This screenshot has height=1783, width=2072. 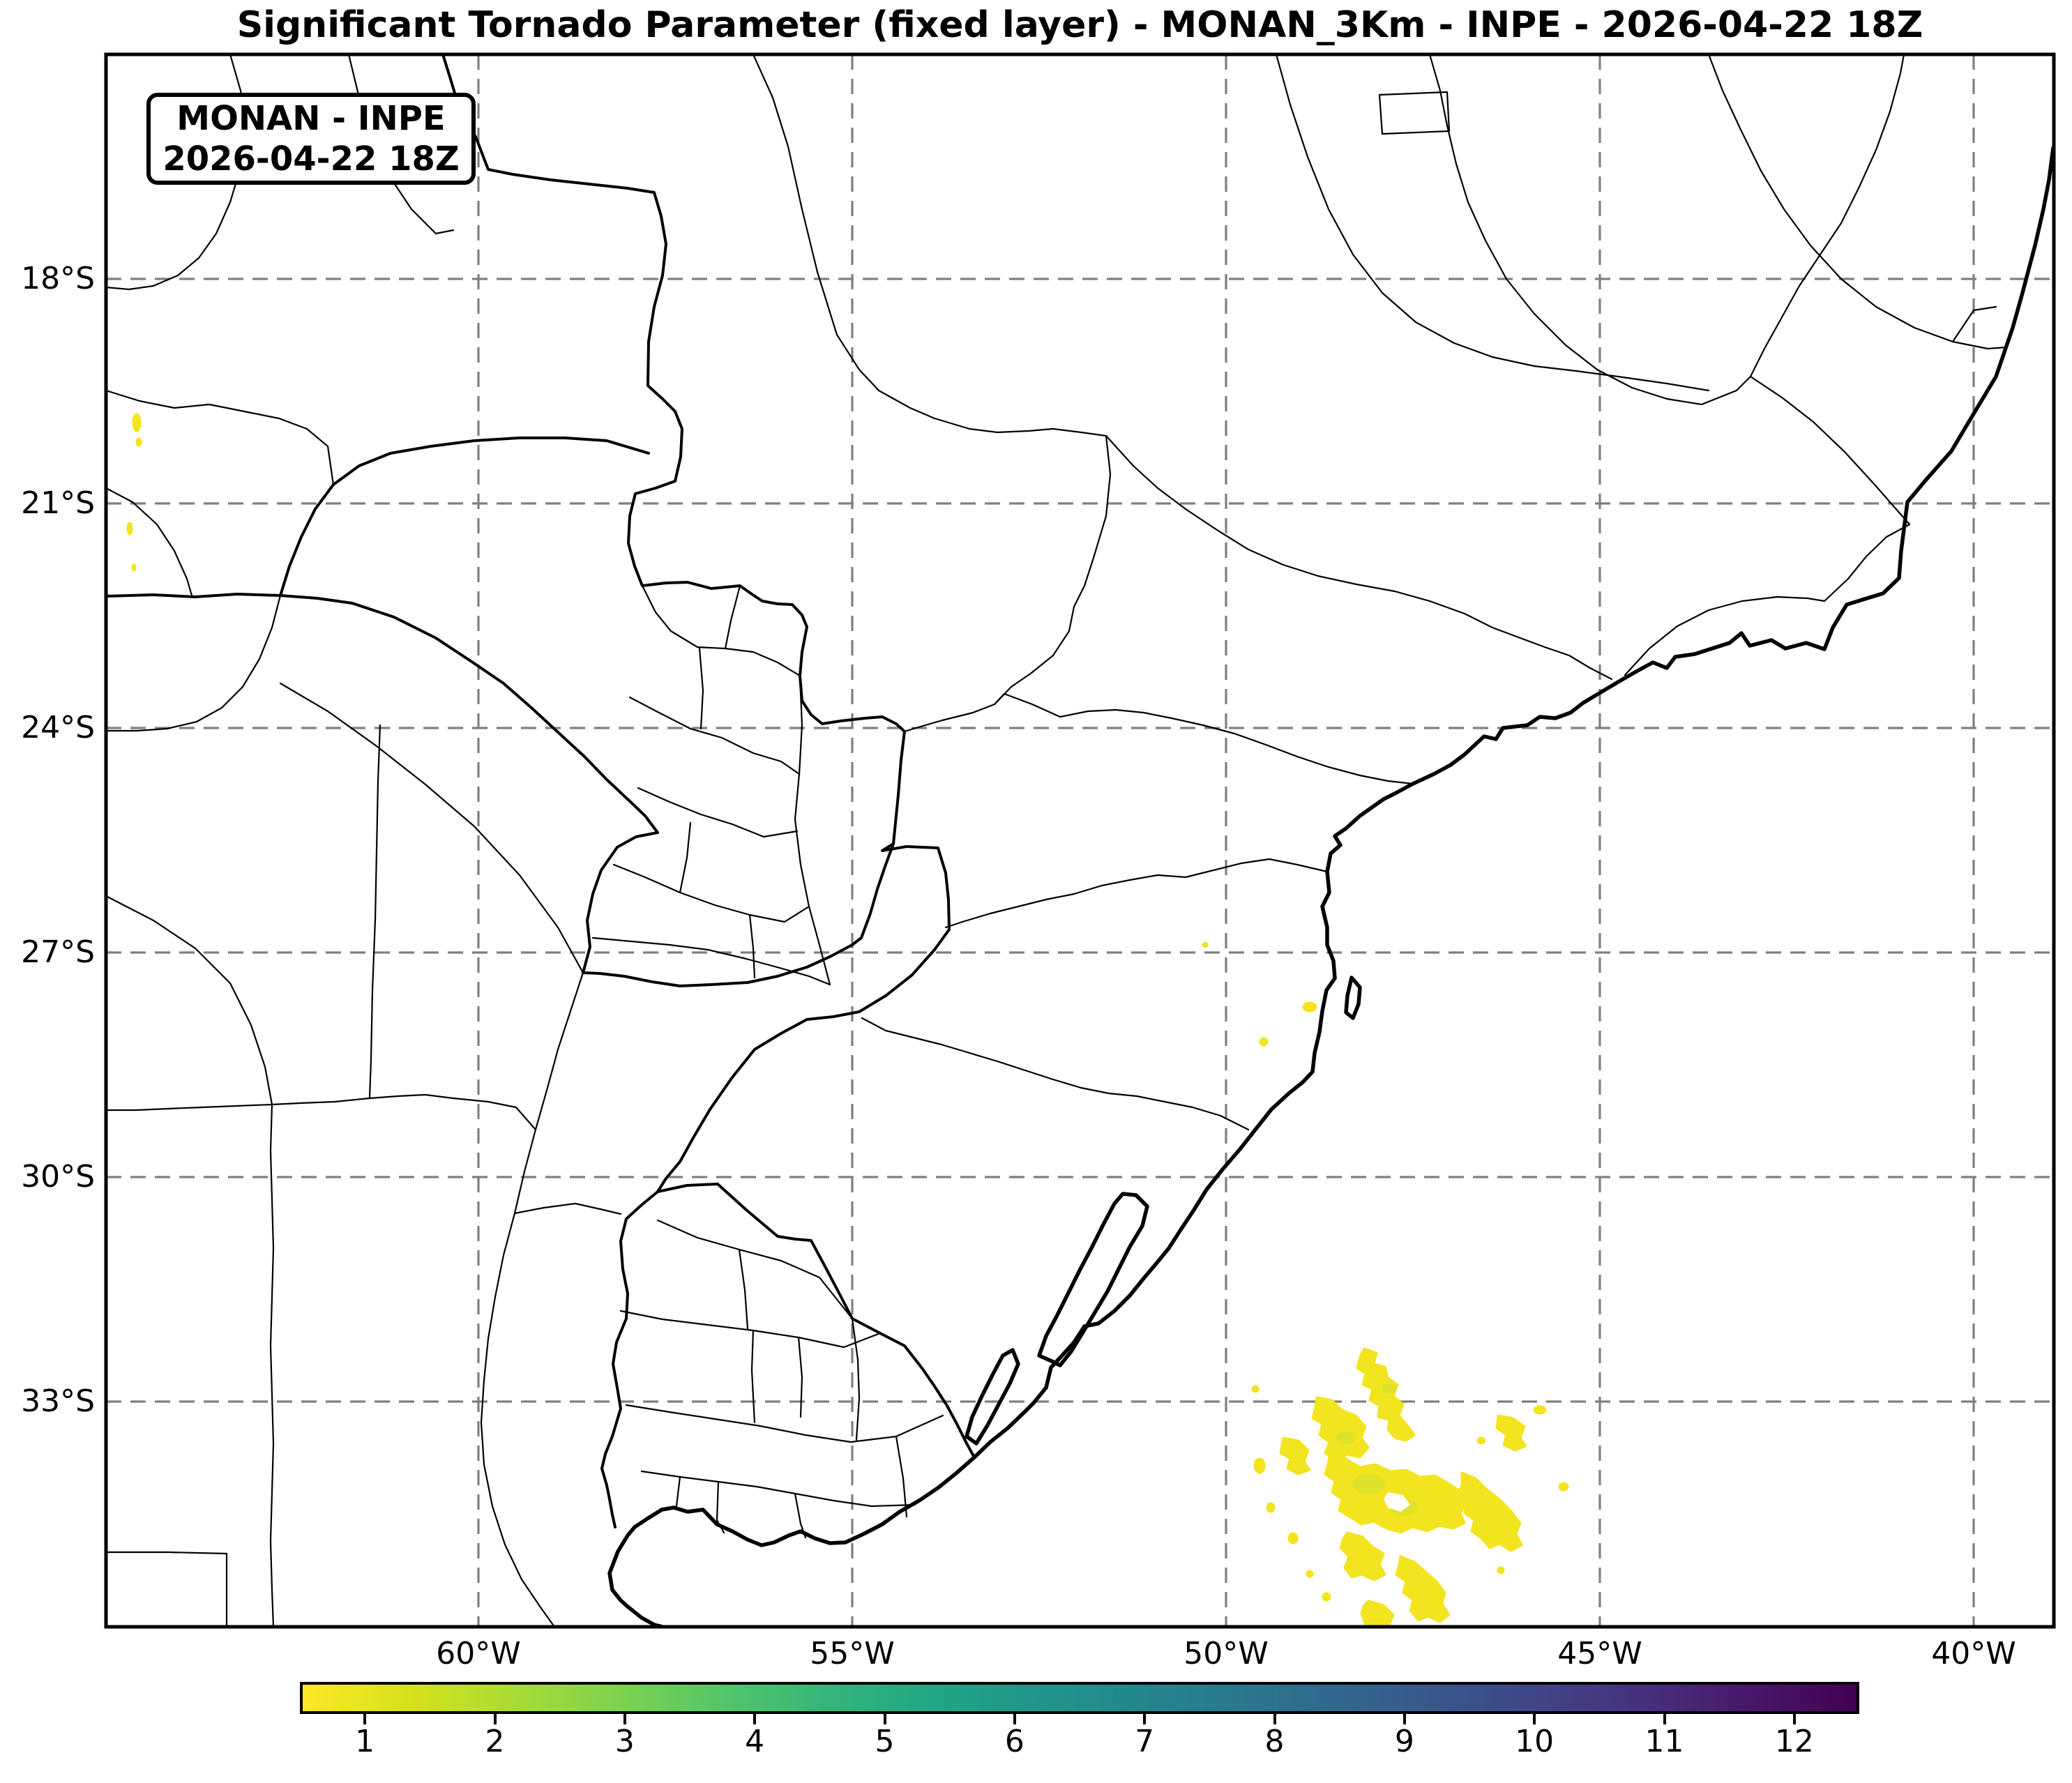 I want to click on lat-tick-label: 33°S, so click(x=58, y=1401).